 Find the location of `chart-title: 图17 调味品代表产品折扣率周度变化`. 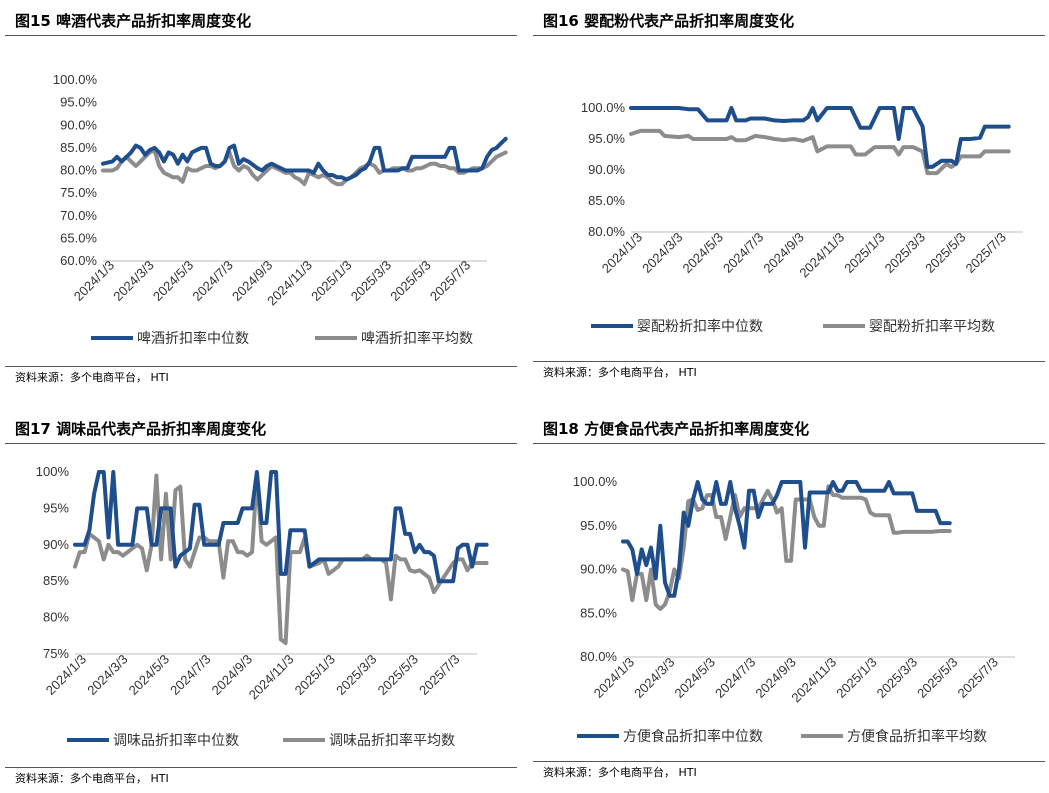

chart-title: 图17 调味品代表产品折扣率周度变化 is located at coordinates (261, 430).